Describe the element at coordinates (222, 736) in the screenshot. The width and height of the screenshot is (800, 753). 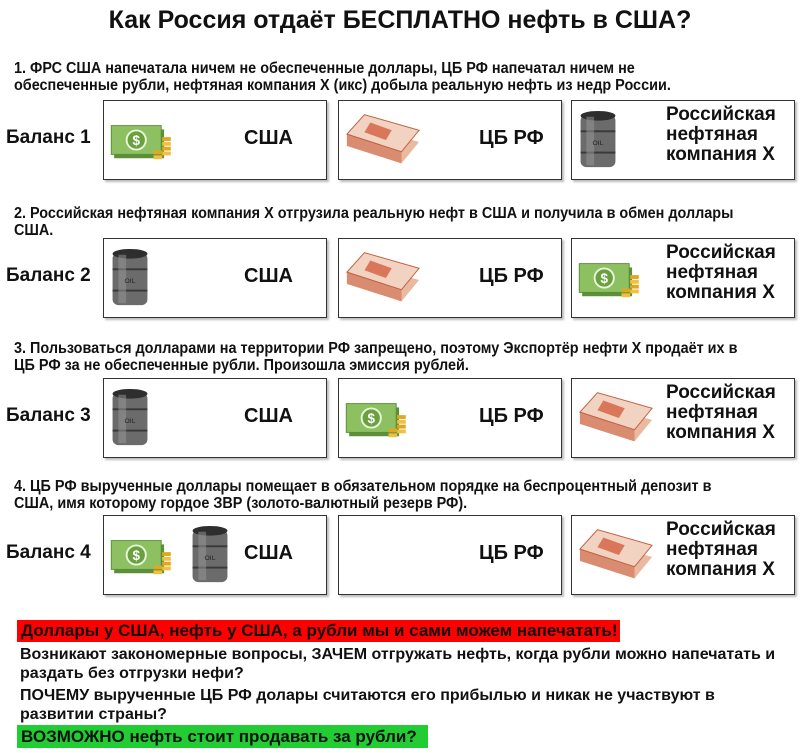
I see `green-banner: ВОЗМОЖНО нефть стоит продавать за рубли?` at that location.